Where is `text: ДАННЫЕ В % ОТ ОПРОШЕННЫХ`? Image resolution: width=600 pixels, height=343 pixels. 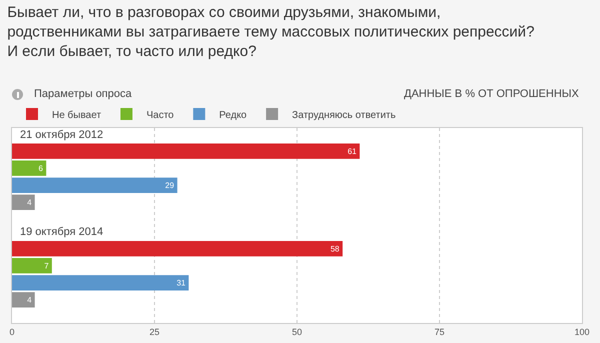
text: ДАННЫЕ В % ОТ ОПРОШЕННЫХ is located at coordinates (492, 94).